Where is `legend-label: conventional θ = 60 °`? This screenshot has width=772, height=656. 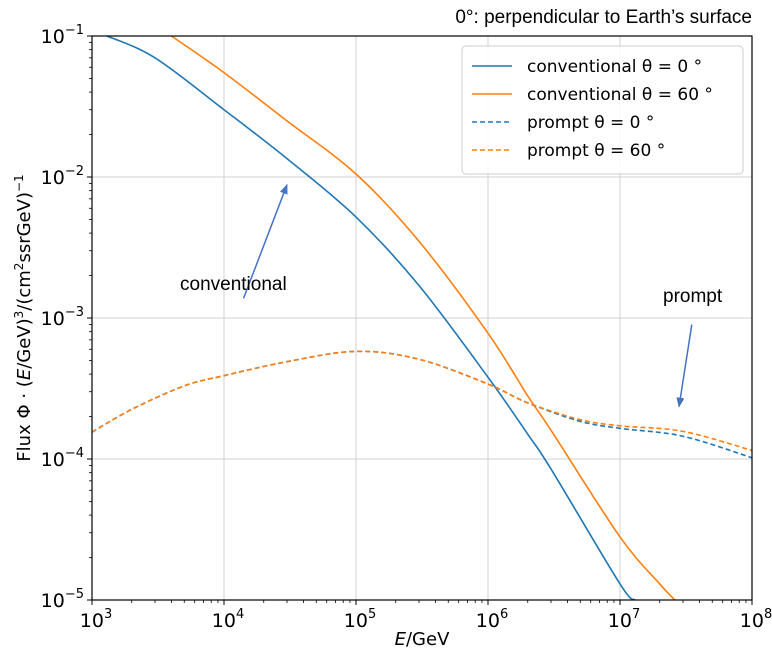 legend-label: conventional θ = 60 ° is located at coordinates (620, 95).